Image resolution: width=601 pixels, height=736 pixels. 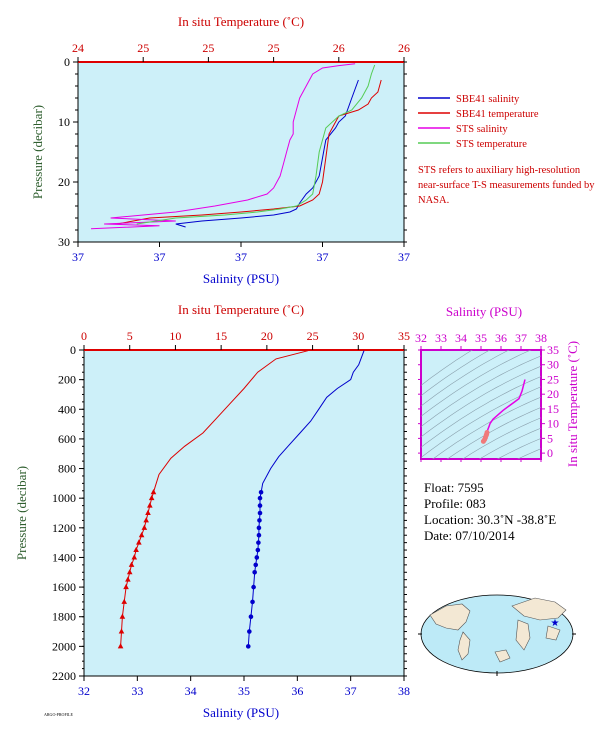 What do you see at coordinates (21, 513) in the screenshot?
I see `pressure-axis-title: Pressure (decibar)` at bounding box center [21, 513].